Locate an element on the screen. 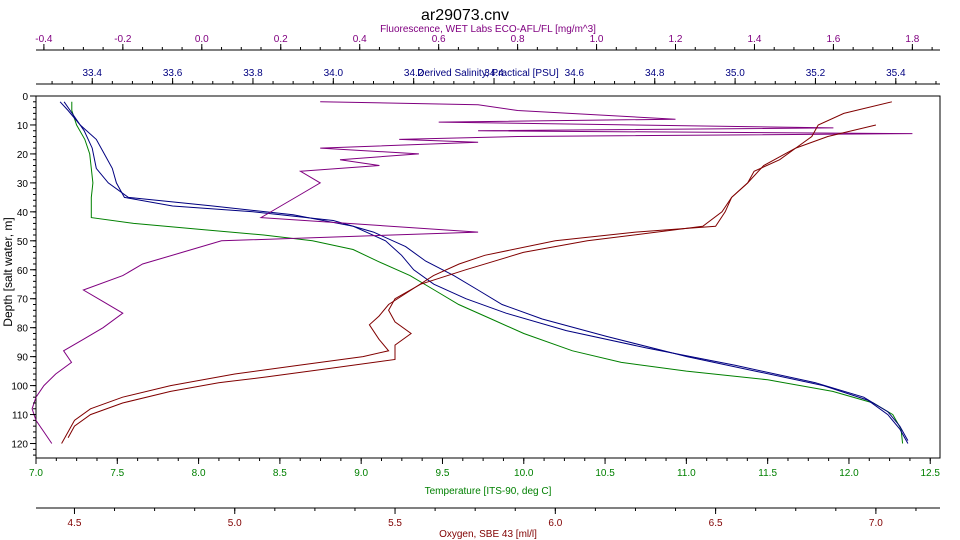  sal-tick-label: 33.6 is located at coordinates (173, 73).